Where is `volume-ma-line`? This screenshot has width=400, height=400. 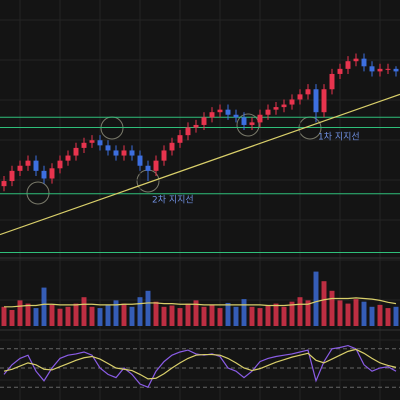
volume-ma-line is located at coordinates (200, 302).